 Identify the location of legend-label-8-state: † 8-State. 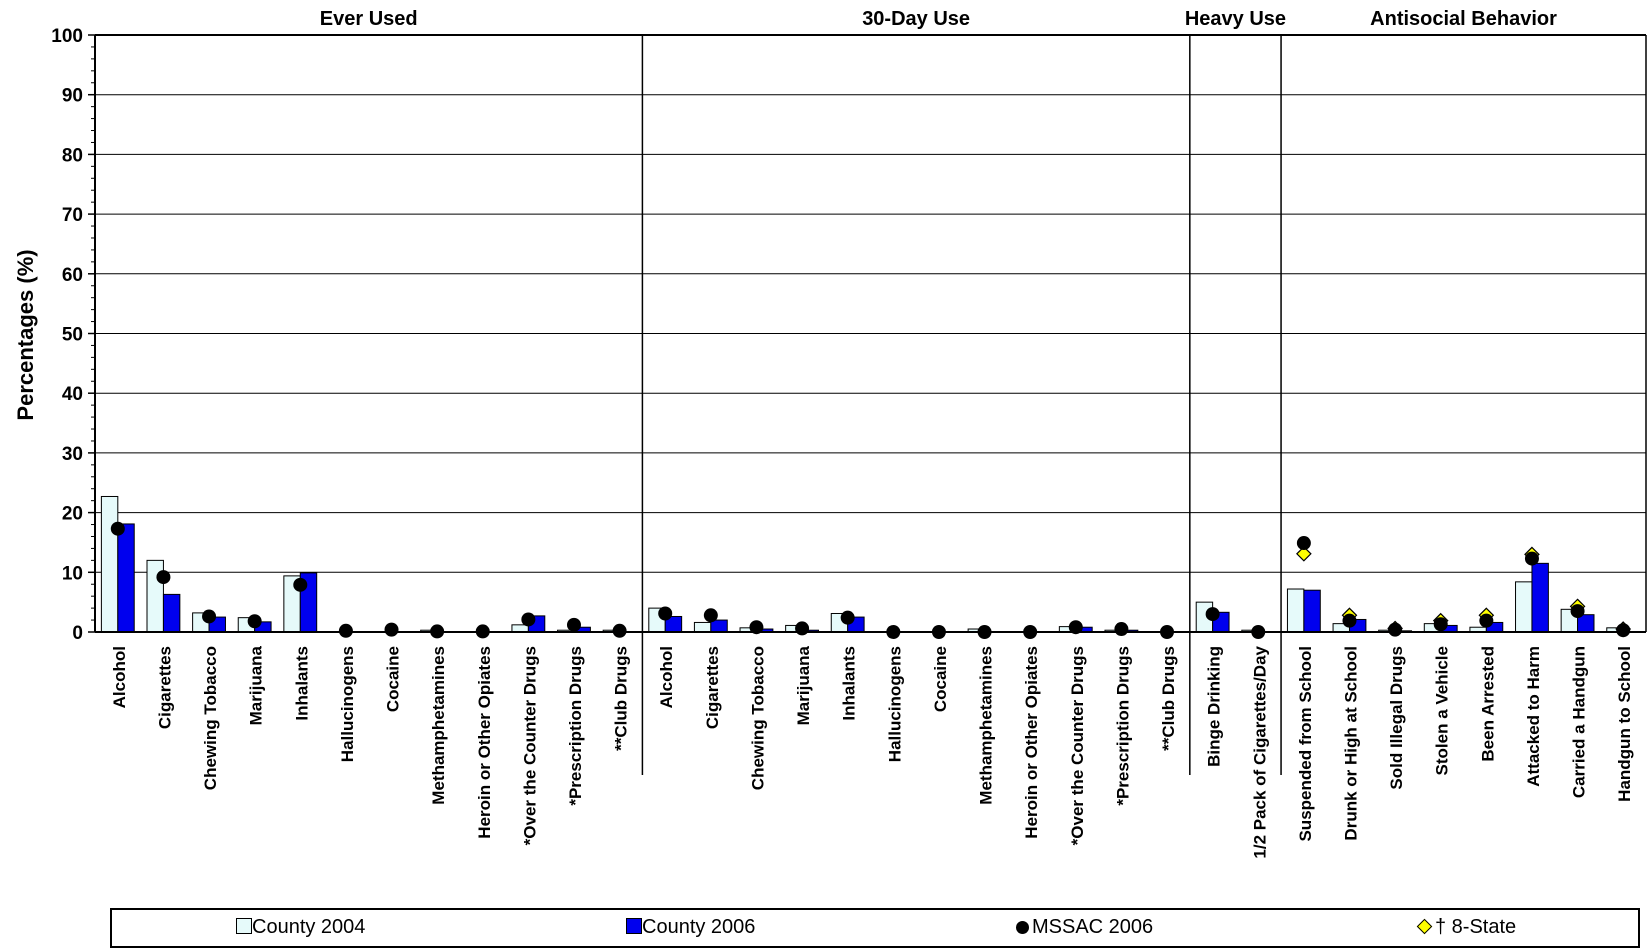
(1476, 927).